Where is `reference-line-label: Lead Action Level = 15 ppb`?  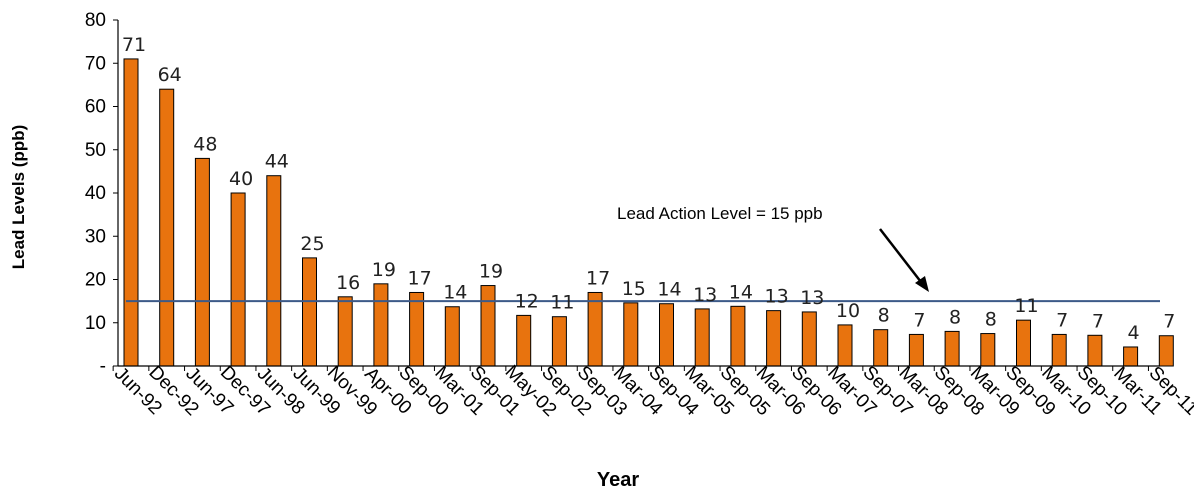
reference-line-label: Lead Action Level = 15 ppb is located at coordinates (720, 213).